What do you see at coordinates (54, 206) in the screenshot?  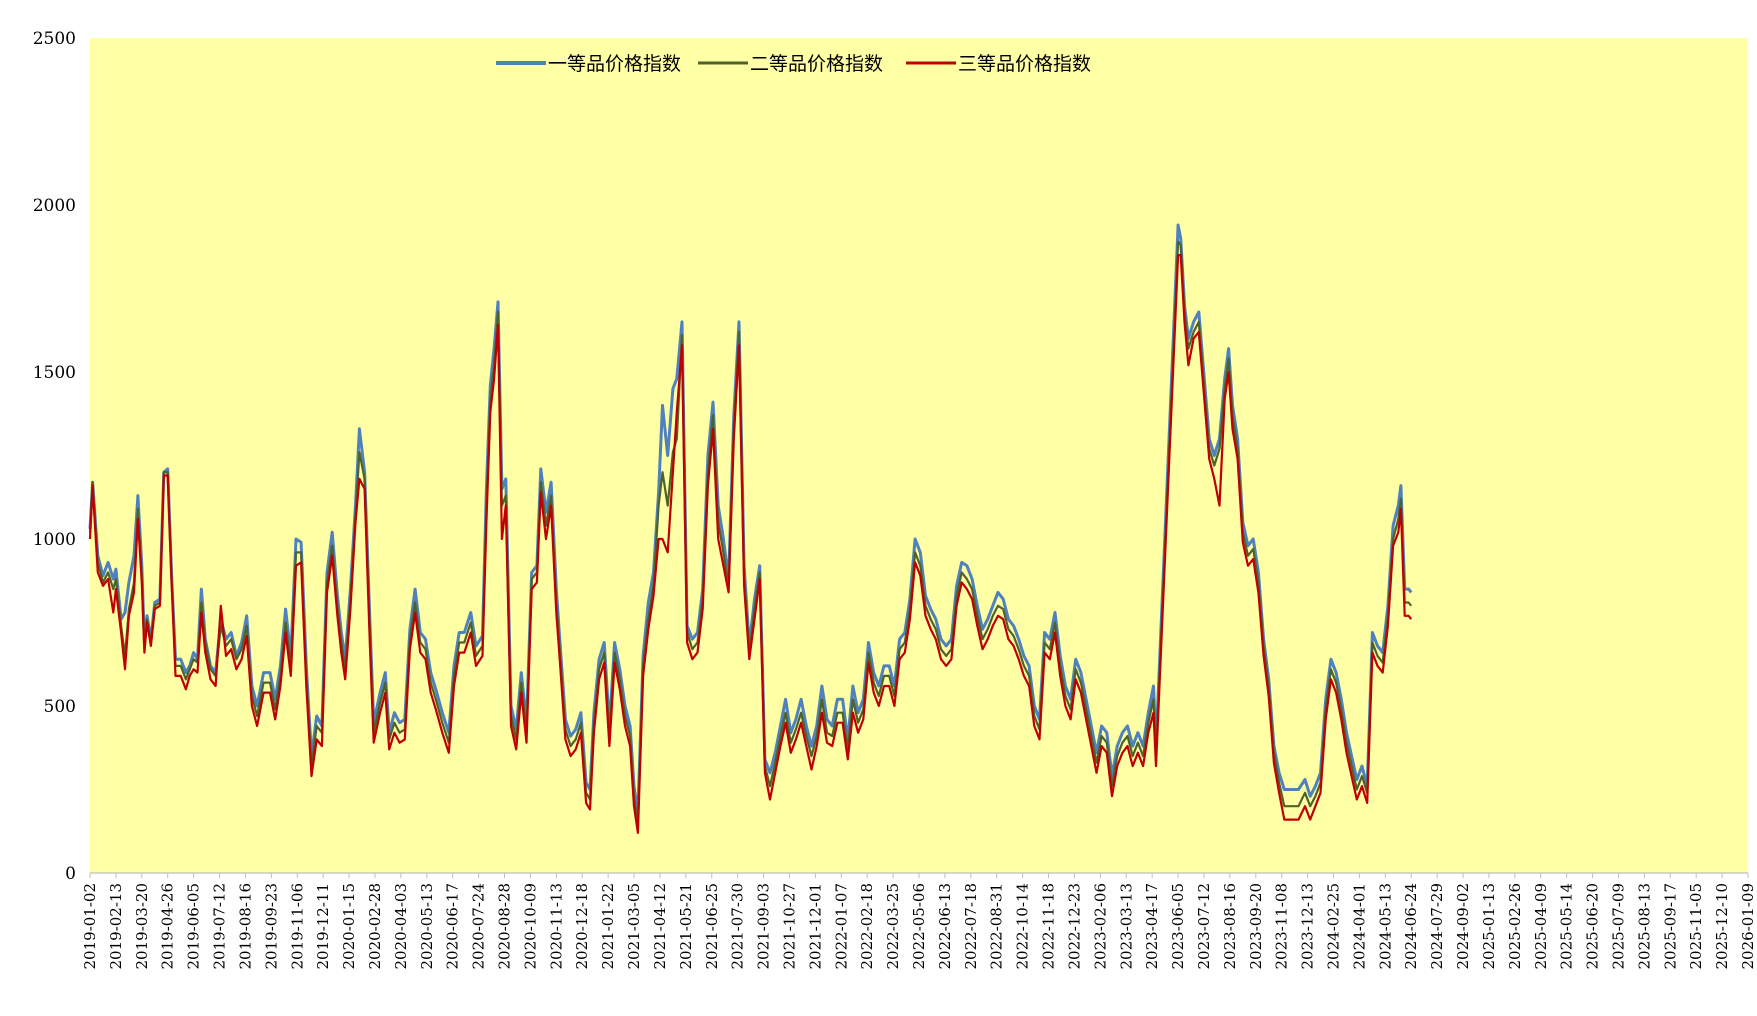 I see `y-tick-label: 2000` at bounding box center [54, 206].